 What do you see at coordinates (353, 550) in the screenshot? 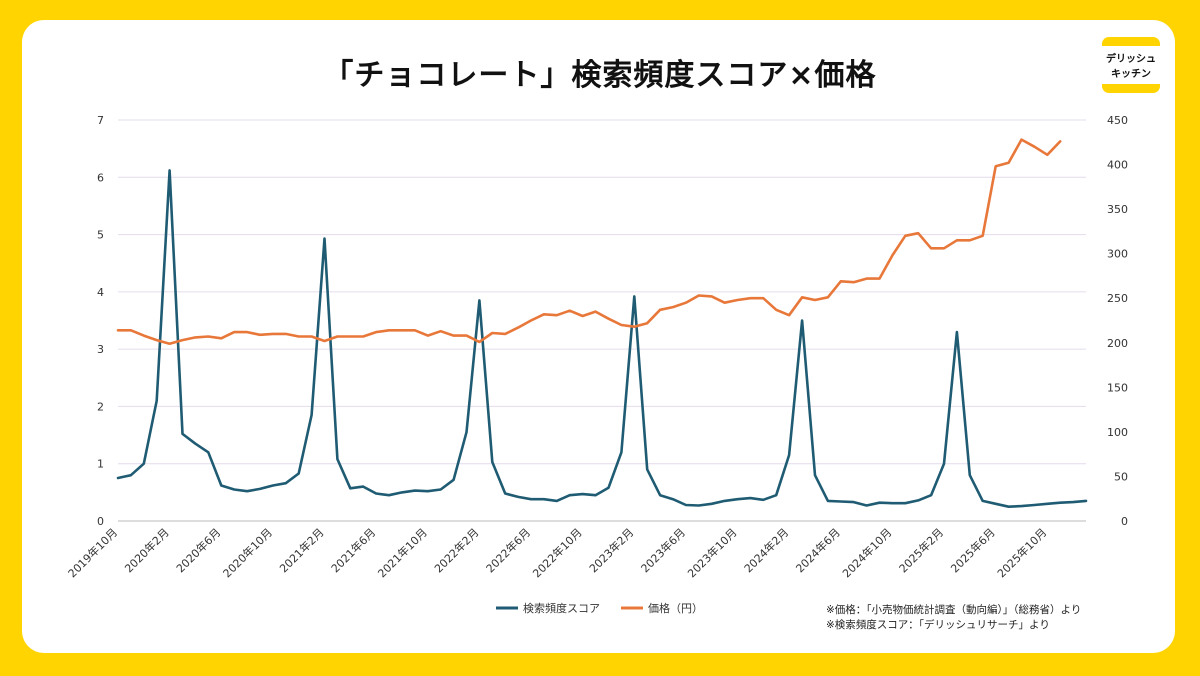
I see `x-tick-label: 2021年6月` at bounding box center [353, 550].